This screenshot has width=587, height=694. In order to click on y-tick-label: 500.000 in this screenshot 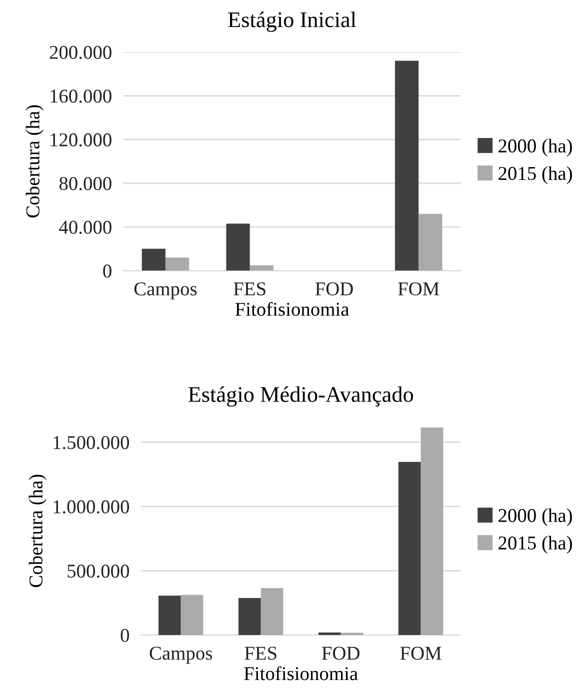, I will do `click(99, 571)`.